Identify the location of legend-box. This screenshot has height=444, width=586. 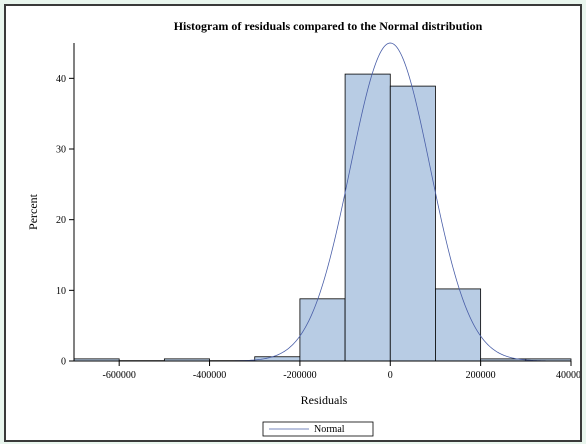
(318, 429).